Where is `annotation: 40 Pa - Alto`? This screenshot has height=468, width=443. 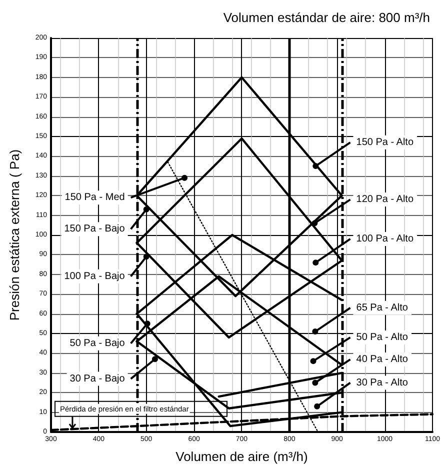 annotation: 40 Pa - Alto is located at coordinates (382, 359).